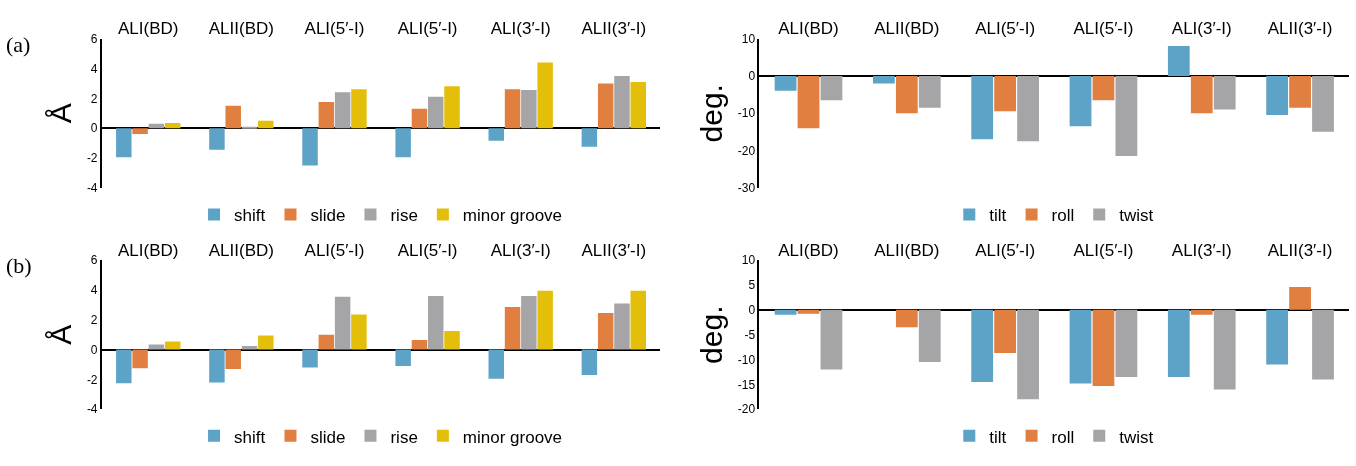 The height and width of the screenshot is (466, 1356). I want to click on y-tick-label: -10, so click(746, 113).